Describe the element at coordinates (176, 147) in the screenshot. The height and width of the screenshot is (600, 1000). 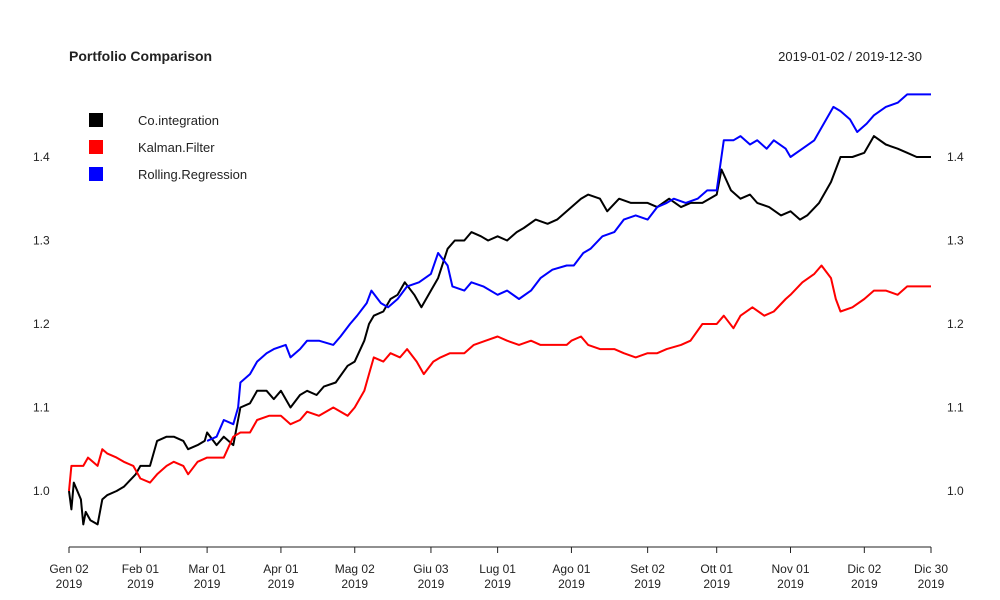
I see `legend-label: Kalman.Filter` at that location.